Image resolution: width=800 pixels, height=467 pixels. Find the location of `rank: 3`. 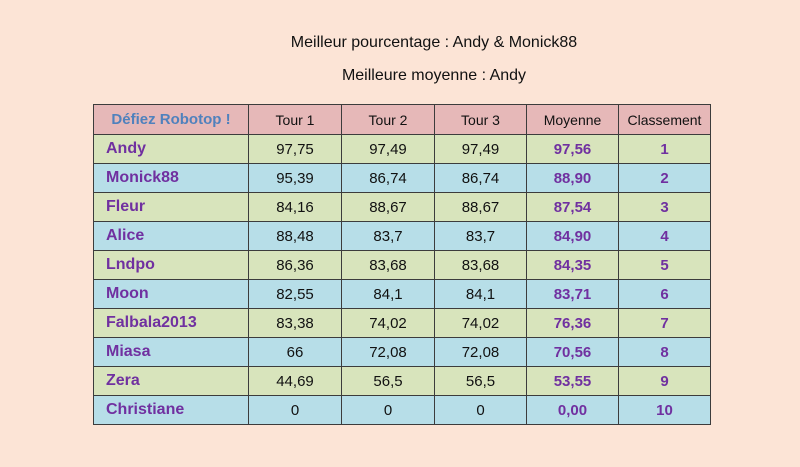

rank: 3 is located at coordinates (664, 207).